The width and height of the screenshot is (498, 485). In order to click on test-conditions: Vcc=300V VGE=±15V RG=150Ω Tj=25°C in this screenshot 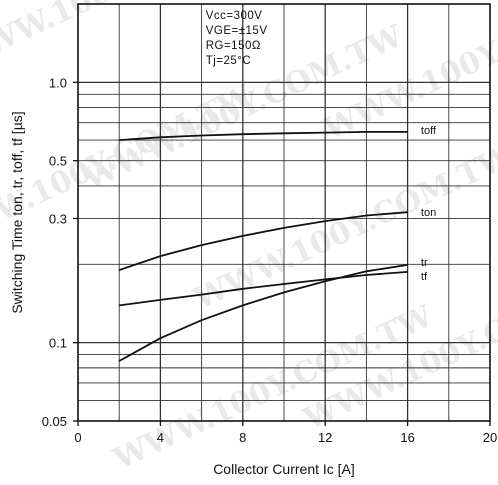, I will do `click(237, 38)`.